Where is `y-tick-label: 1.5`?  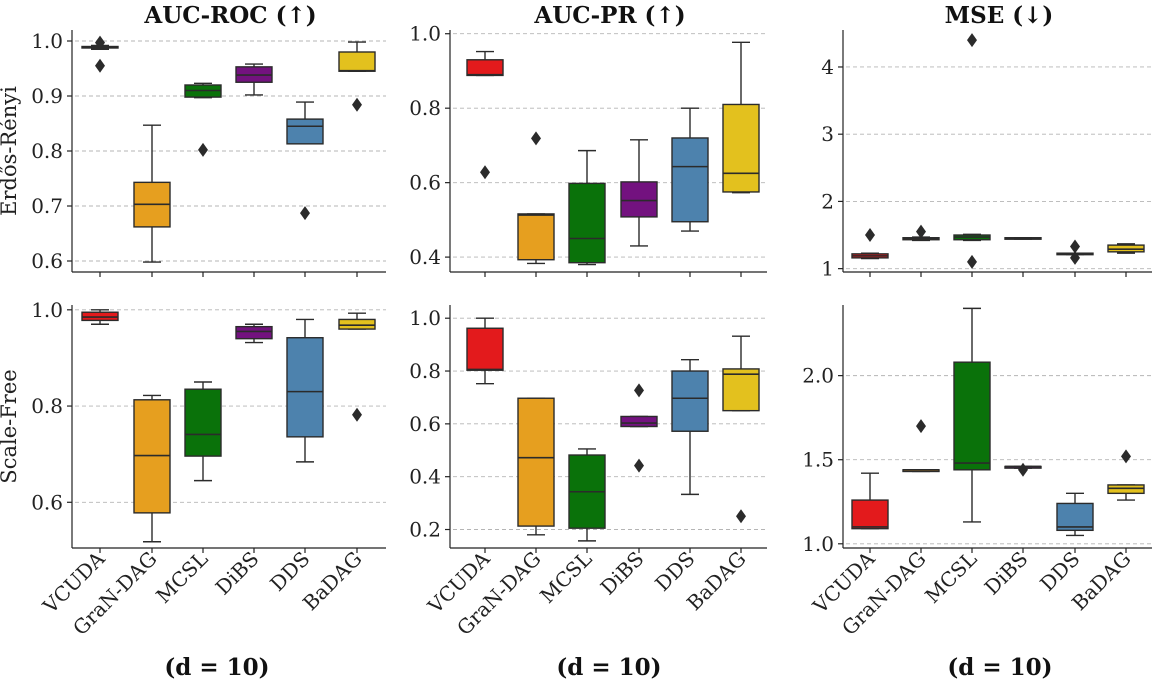
y-tick-label: 1.5 is located at coordinates (818, 460).